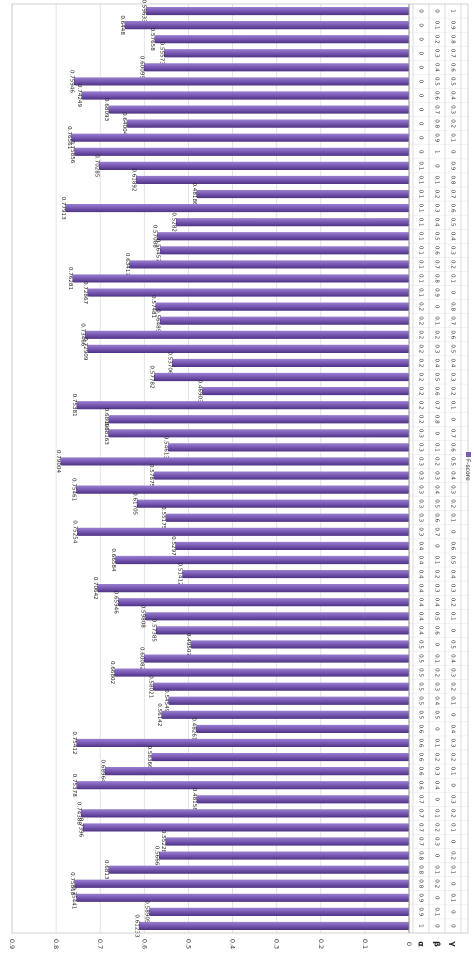 Image resolution: width=474 pixels, height=960 pixels. I want to click on table-cell: 0.8, so click(421, 855).